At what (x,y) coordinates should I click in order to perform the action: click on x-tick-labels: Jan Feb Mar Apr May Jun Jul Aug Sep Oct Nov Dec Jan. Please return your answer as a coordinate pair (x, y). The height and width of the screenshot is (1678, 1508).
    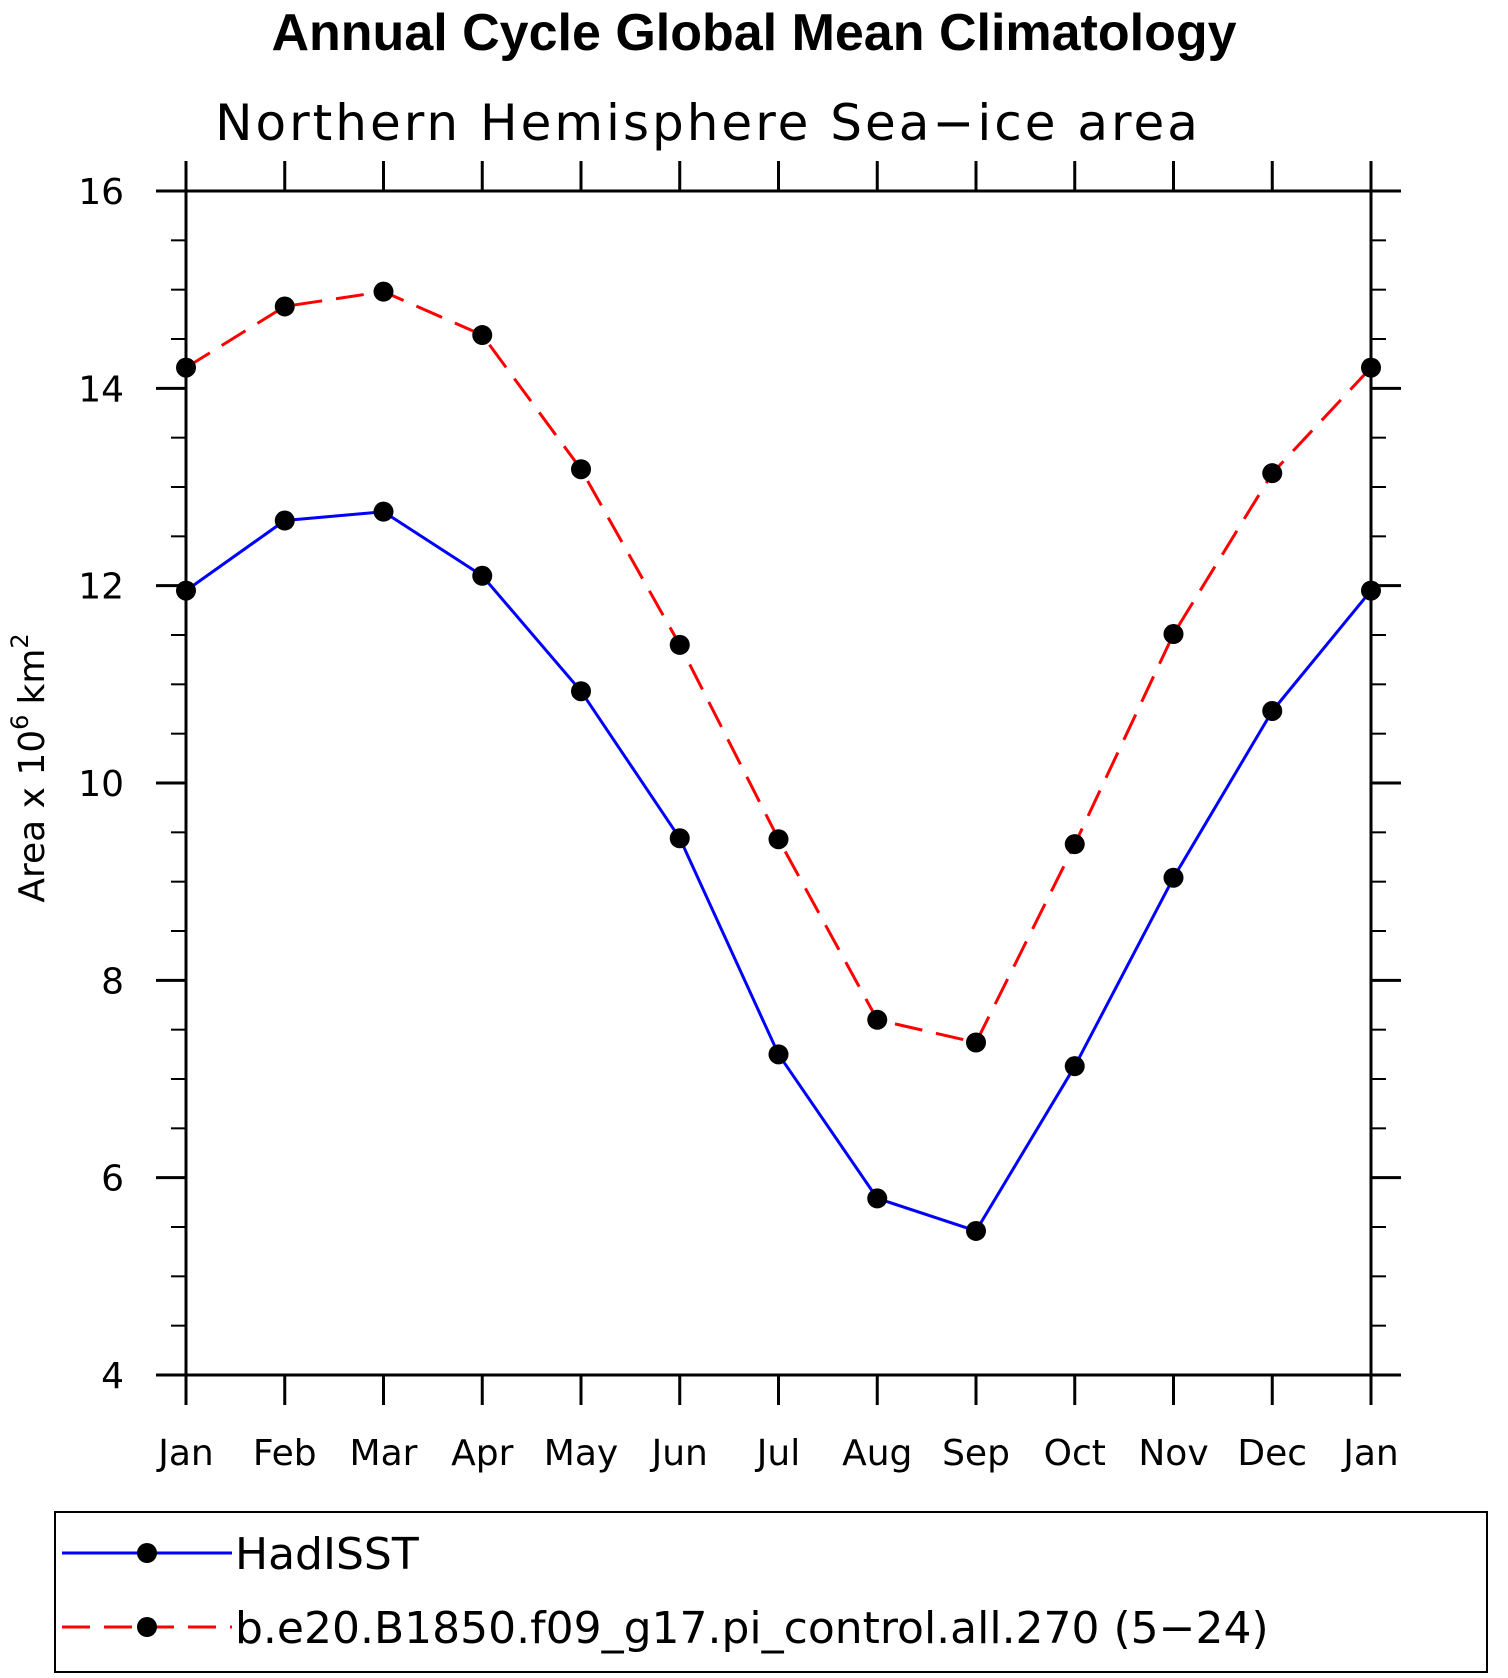
    Looking at the image, I should click on (777, 1453).